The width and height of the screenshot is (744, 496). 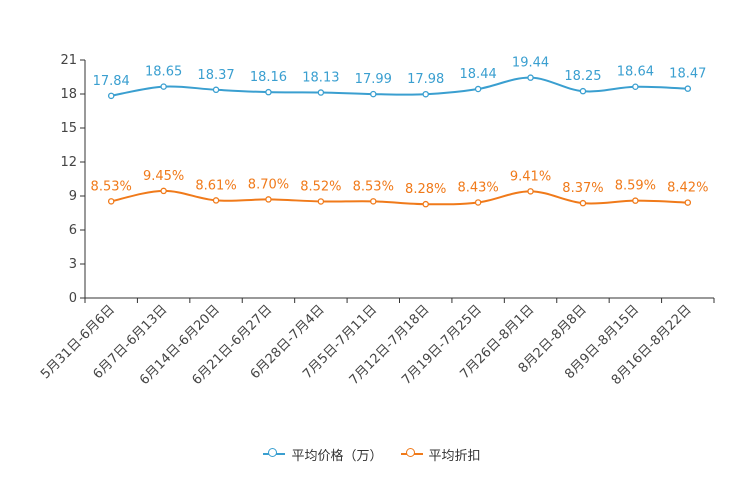 I want to click on data-label-1: 8.28%, so click(x=425, y=189).